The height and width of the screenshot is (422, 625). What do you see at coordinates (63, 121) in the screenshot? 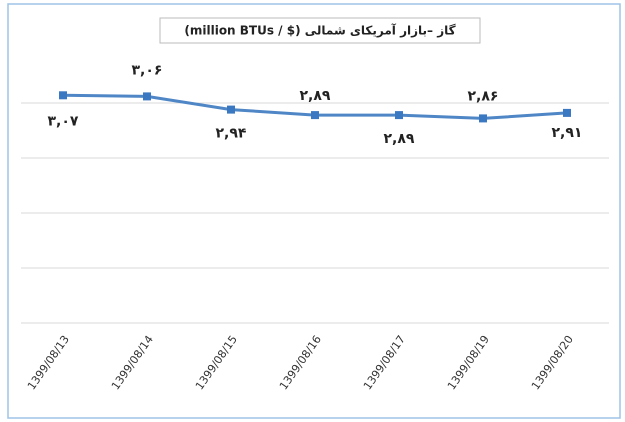
I see `data-label: ۳,۰۷` at bounding box center [63, 121].